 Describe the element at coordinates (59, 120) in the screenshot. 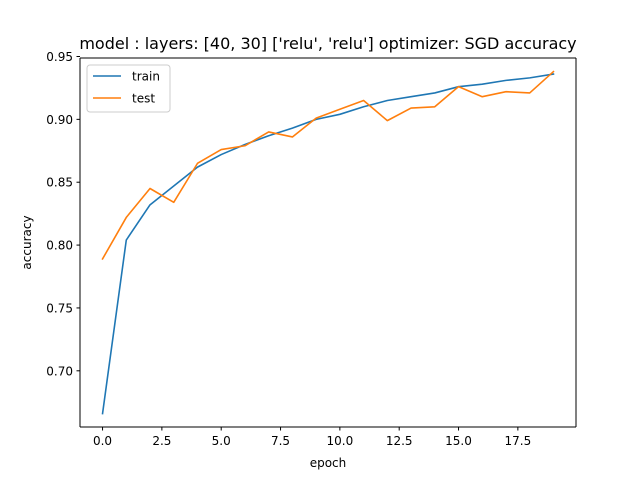

I see `y-tick-label: 0.90` at that location.